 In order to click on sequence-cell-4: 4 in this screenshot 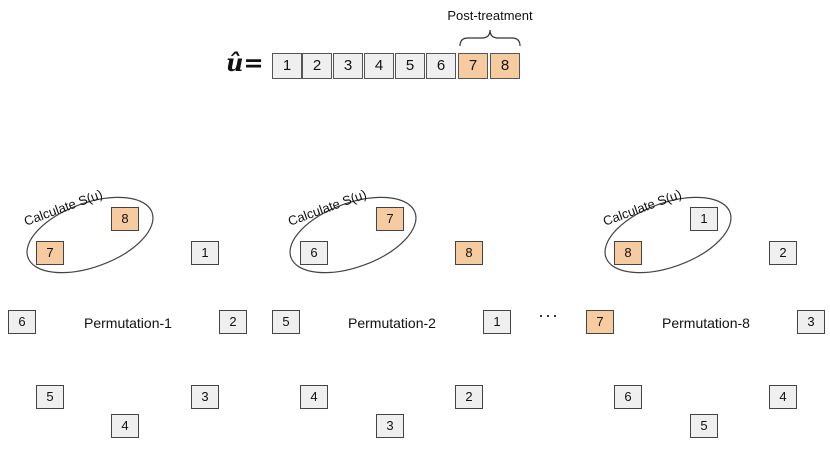, I will do `click(379, 66)`.